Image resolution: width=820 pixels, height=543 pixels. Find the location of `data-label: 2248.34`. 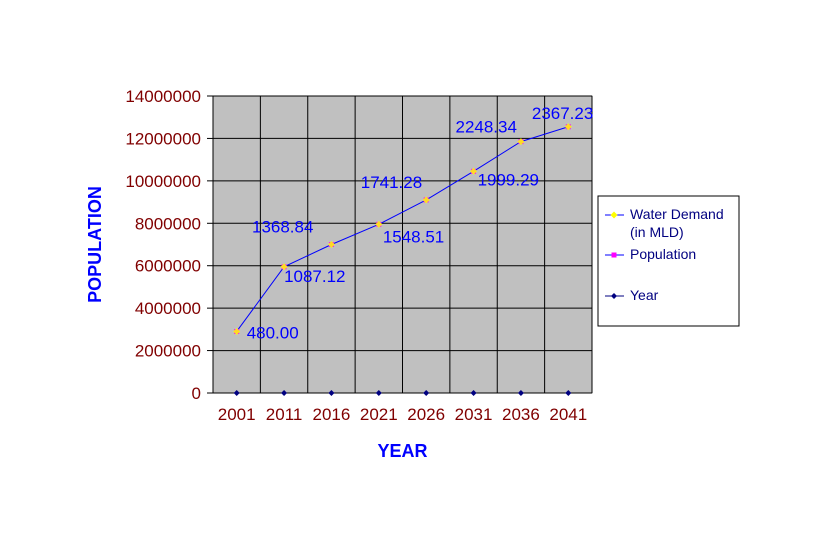

data-label: 2248.34 is located at coordinates (485, 127).